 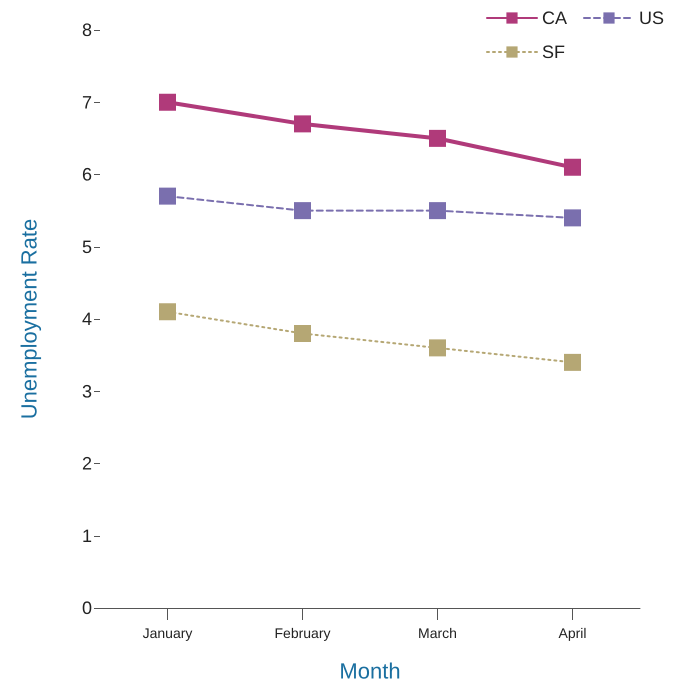 I want to click on y-tick-label: 6, so click(x=87, y=174).